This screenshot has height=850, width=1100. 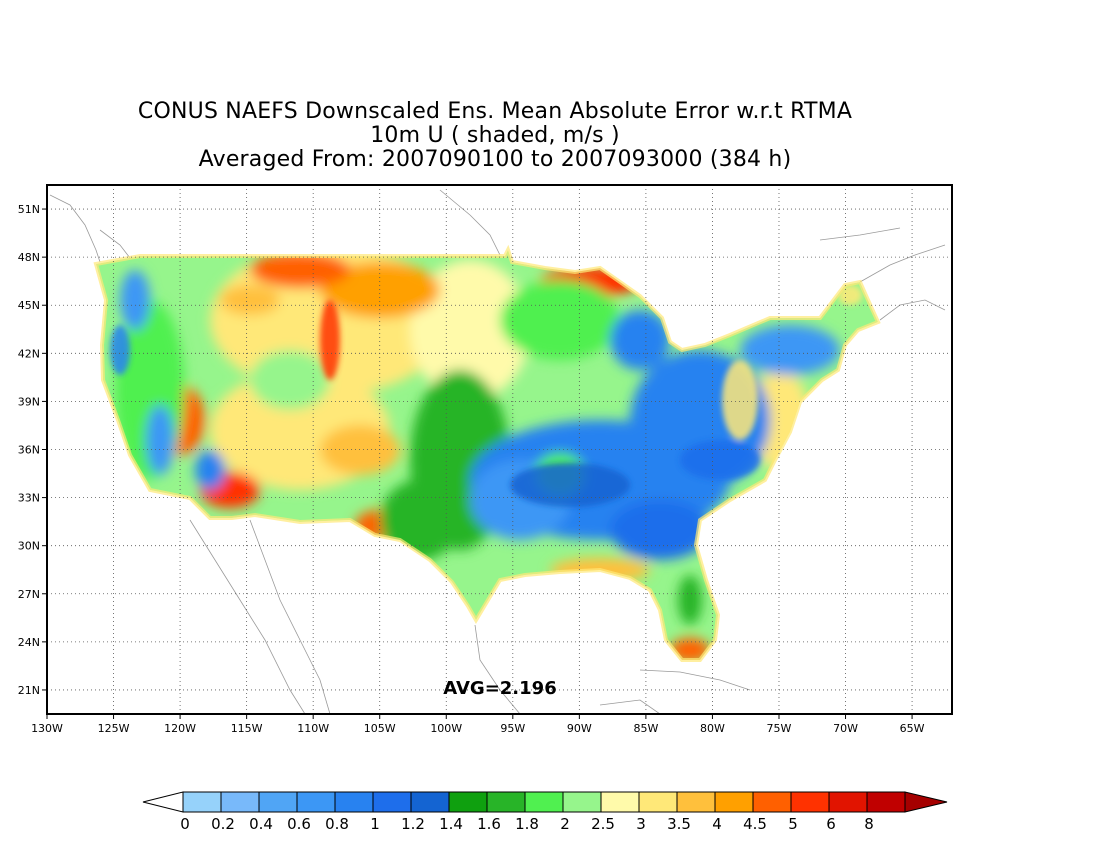 I want to click on colorbar-label: 1.6, so click(x=489, y=824).